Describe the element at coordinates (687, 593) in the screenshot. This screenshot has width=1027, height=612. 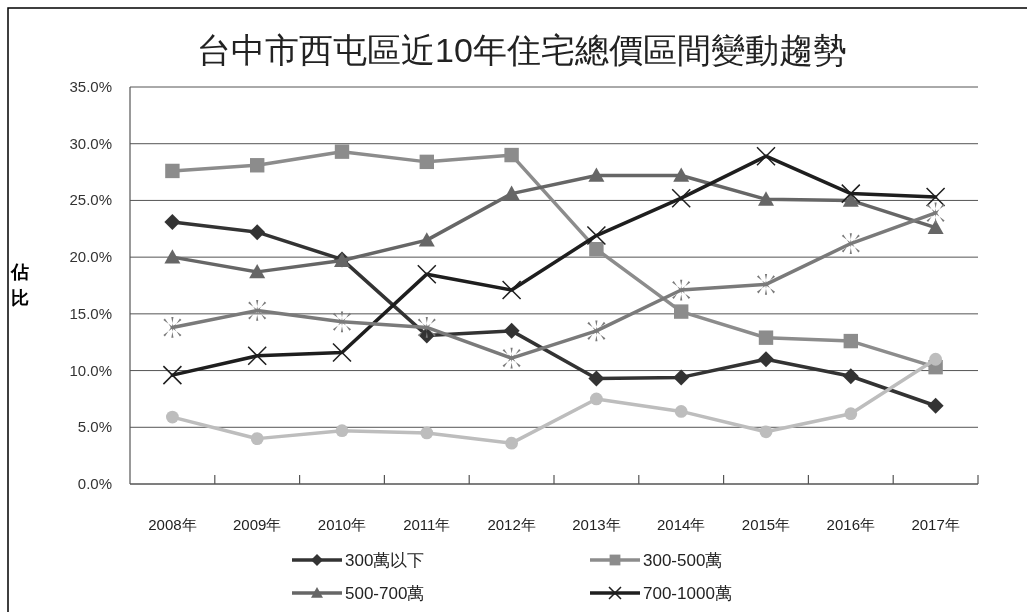
I see `legend-label: 700-1000萬` at that location.